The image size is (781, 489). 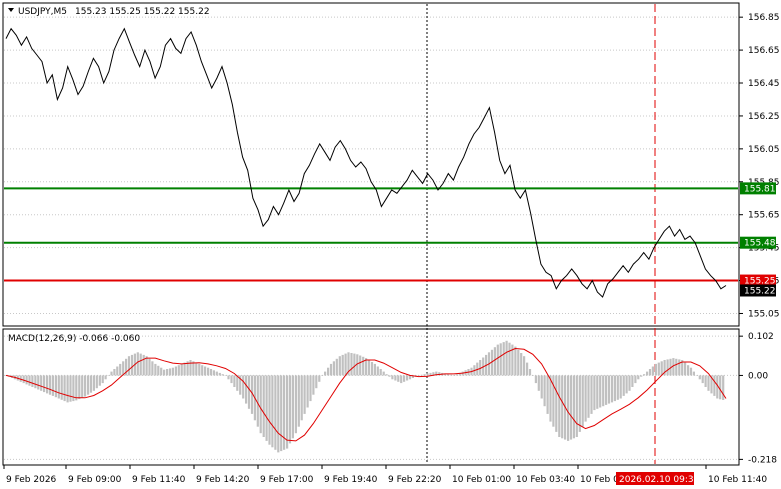 What do you see at coordinates (142, 12) in the screenshot?
I see `ohlc-values: 155.23 155.25 155.22 155.22` at bounding box center [142, 12].